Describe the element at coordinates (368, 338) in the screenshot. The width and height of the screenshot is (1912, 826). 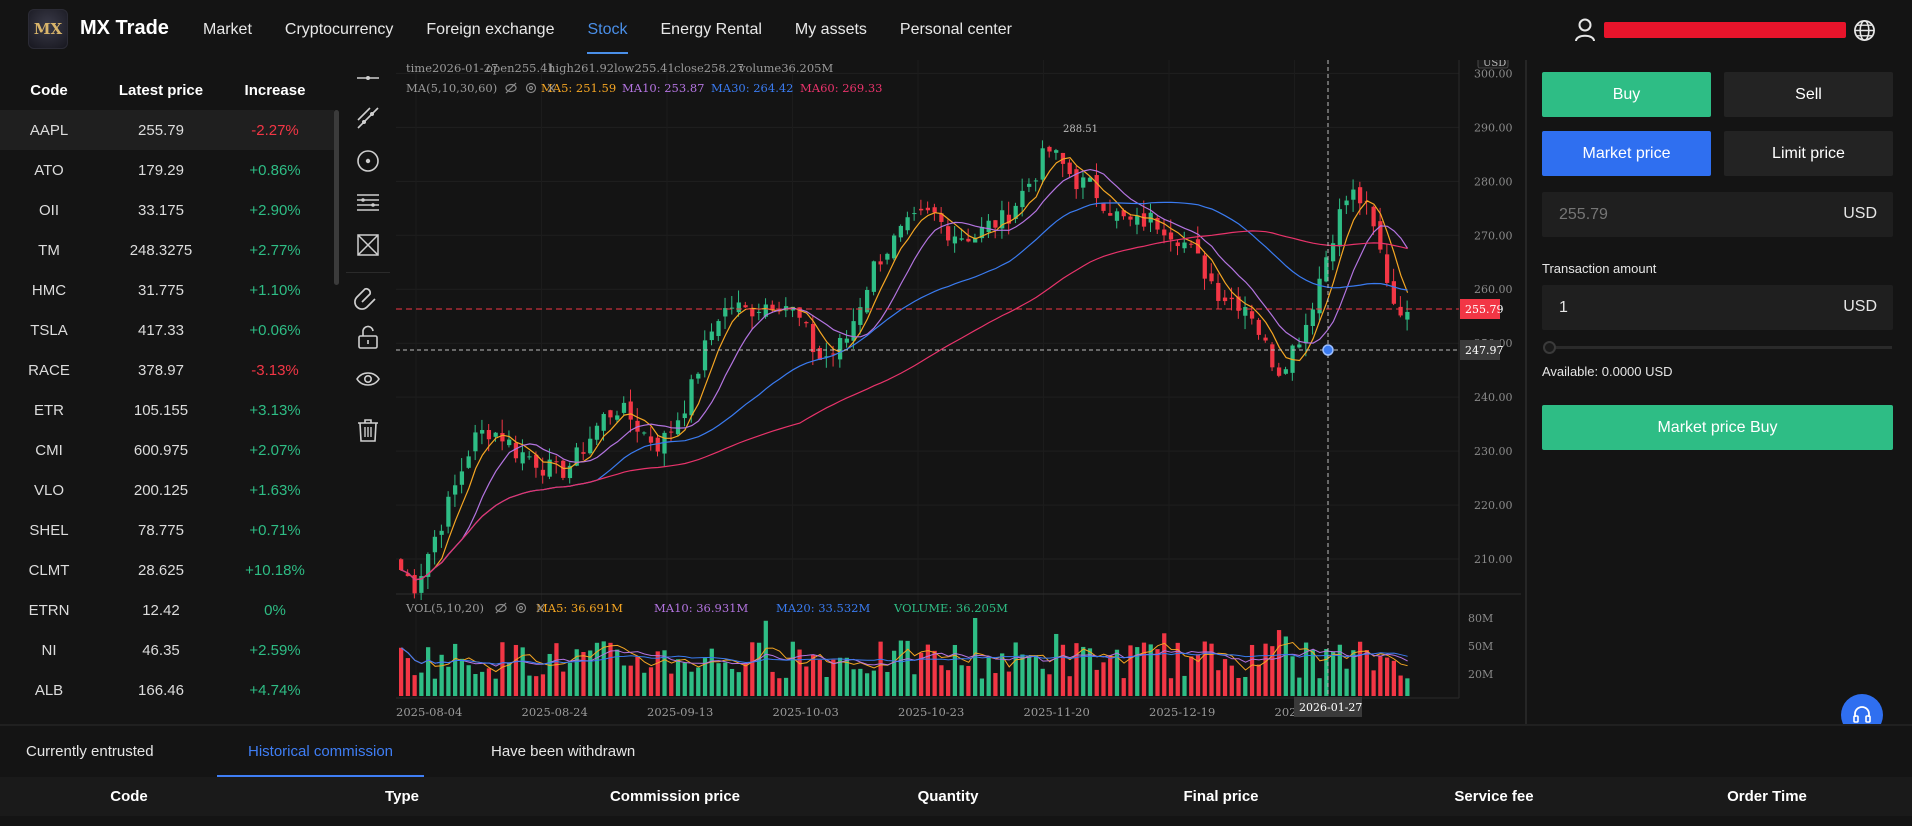
I see `lock-icon` at that location.